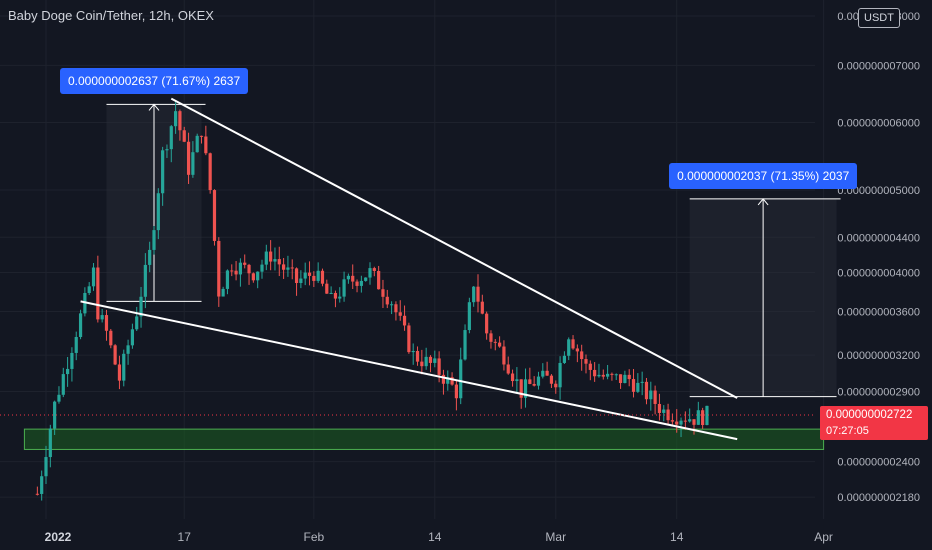 This screenshot has height=550, width=932. I want to click on measure-label-1: 0.000000002637 (71.67%) 2637, so click(154, 81).